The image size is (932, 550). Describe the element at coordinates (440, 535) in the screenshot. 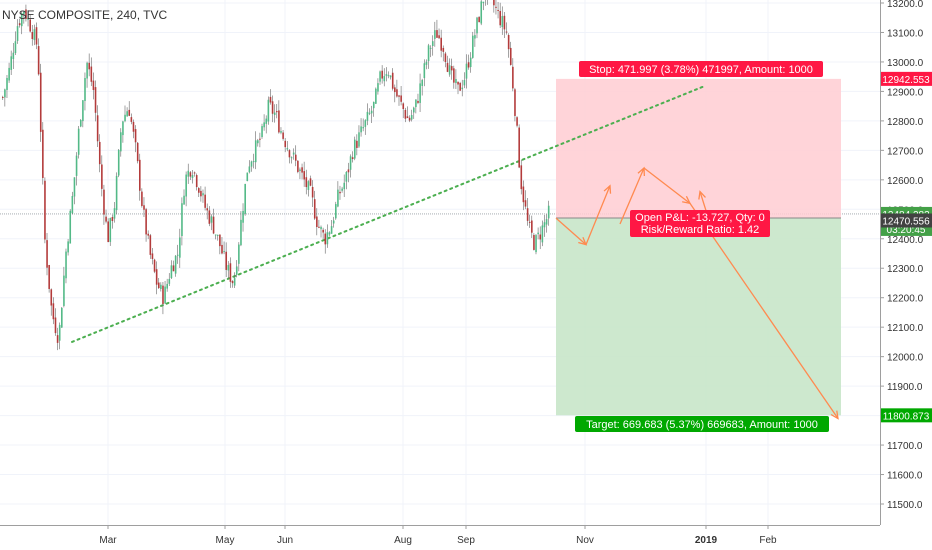

I see `time-axis: Mar May Jun Aug Sep Nov 2019 Feb` at that location.